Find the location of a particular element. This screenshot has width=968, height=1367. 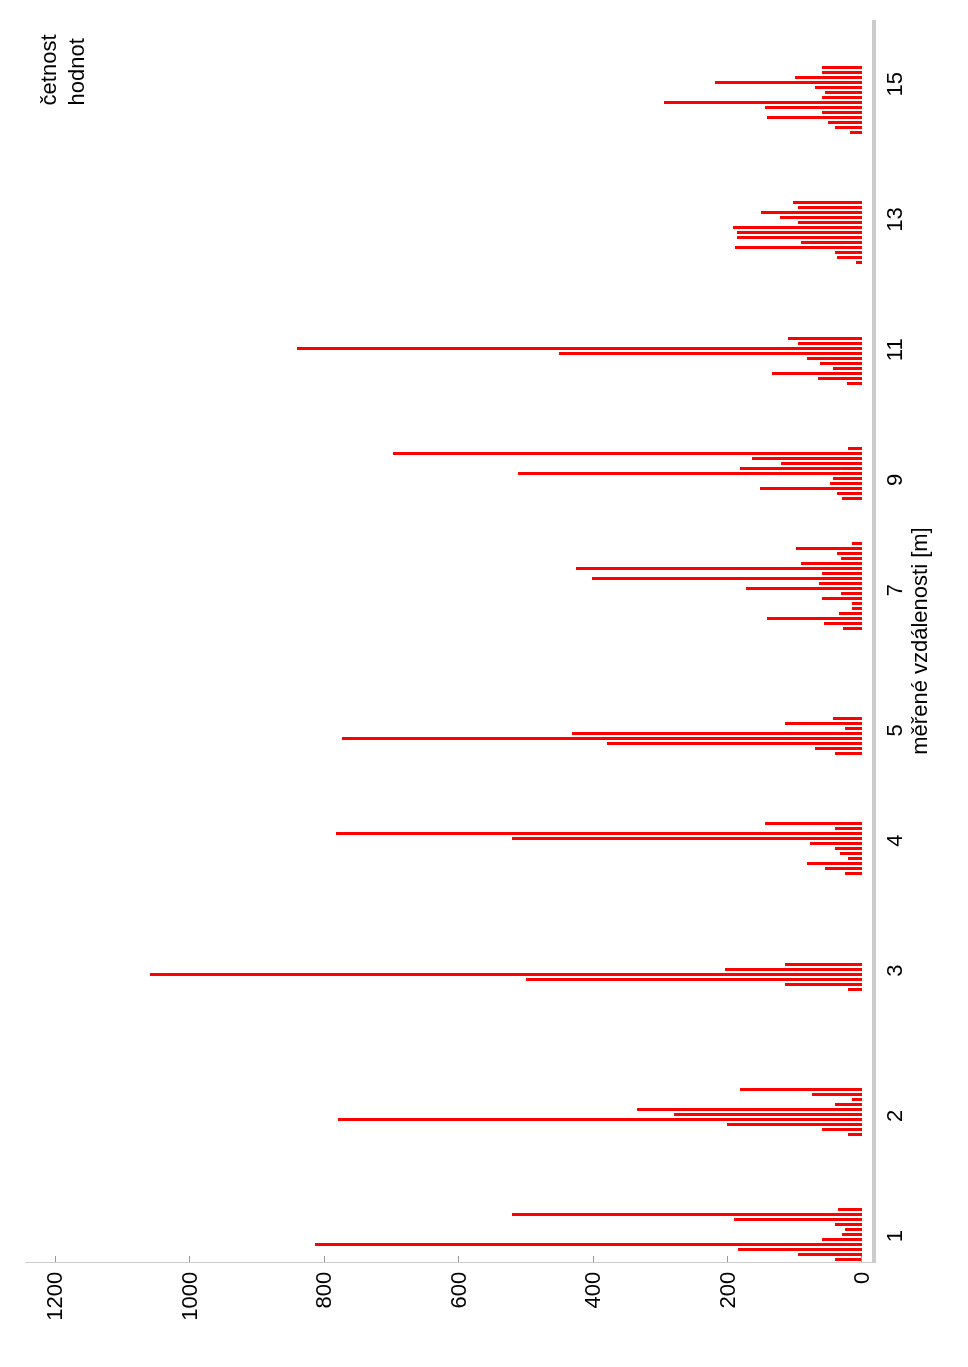

y-tick-label: 2 is located at coordinates (895, 1116).